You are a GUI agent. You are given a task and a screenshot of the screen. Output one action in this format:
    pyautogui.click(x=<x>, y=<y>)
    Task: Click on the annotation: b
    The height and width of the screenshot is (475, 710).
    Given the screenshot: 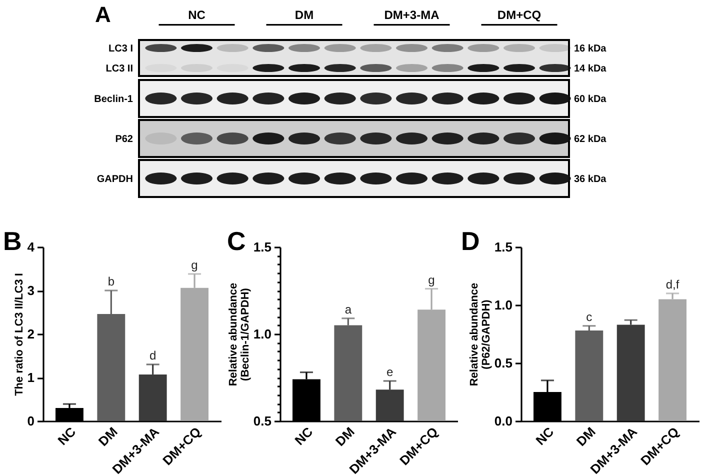 What is the action you would take?
    pyautogui.click(x=111, y=281)
    